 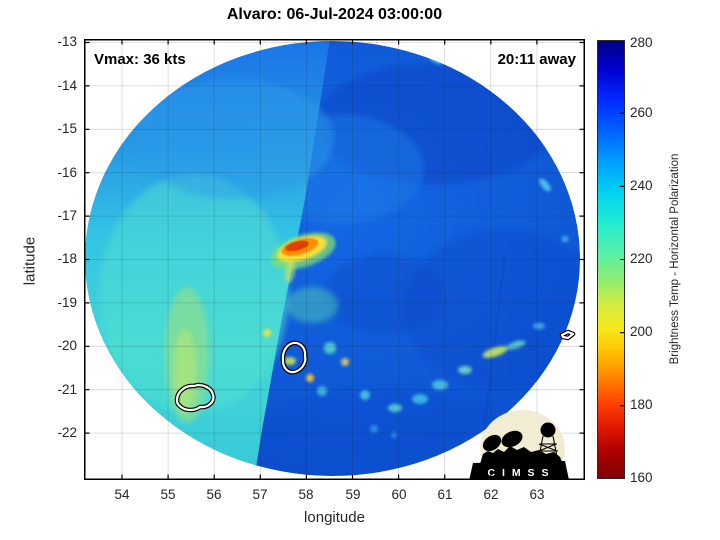 What do you see at coordinates (67, 172) in the screenshot?
I see `y-tick-label: -16` at bounding box center [67, 172].